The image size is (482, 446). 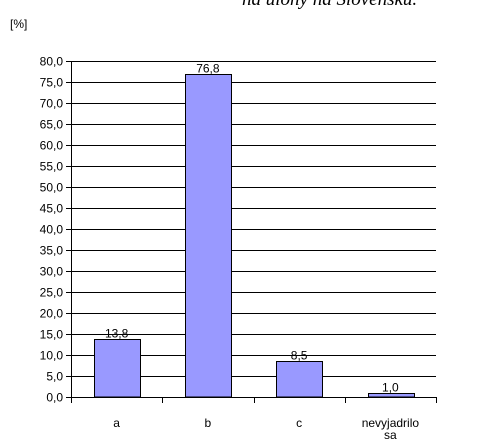 I want to click on x-tick-label: b, so click(x=208, y=423).